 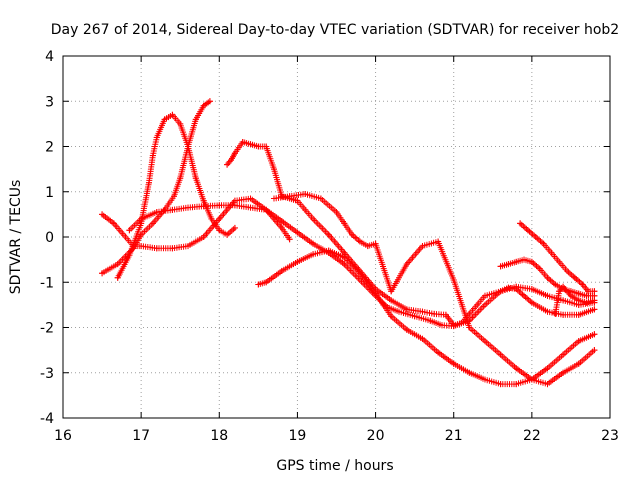 What do you see at coordinates (610, 436) in the screenshot?
I see `x-tick-label: 23` at bounding box center [610, 436].